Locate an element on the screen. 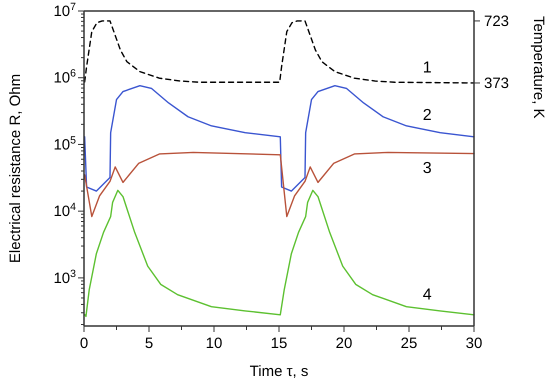 The image size is (550, 387). y2-tick-label: 723 is located at coordinates (497, 21).